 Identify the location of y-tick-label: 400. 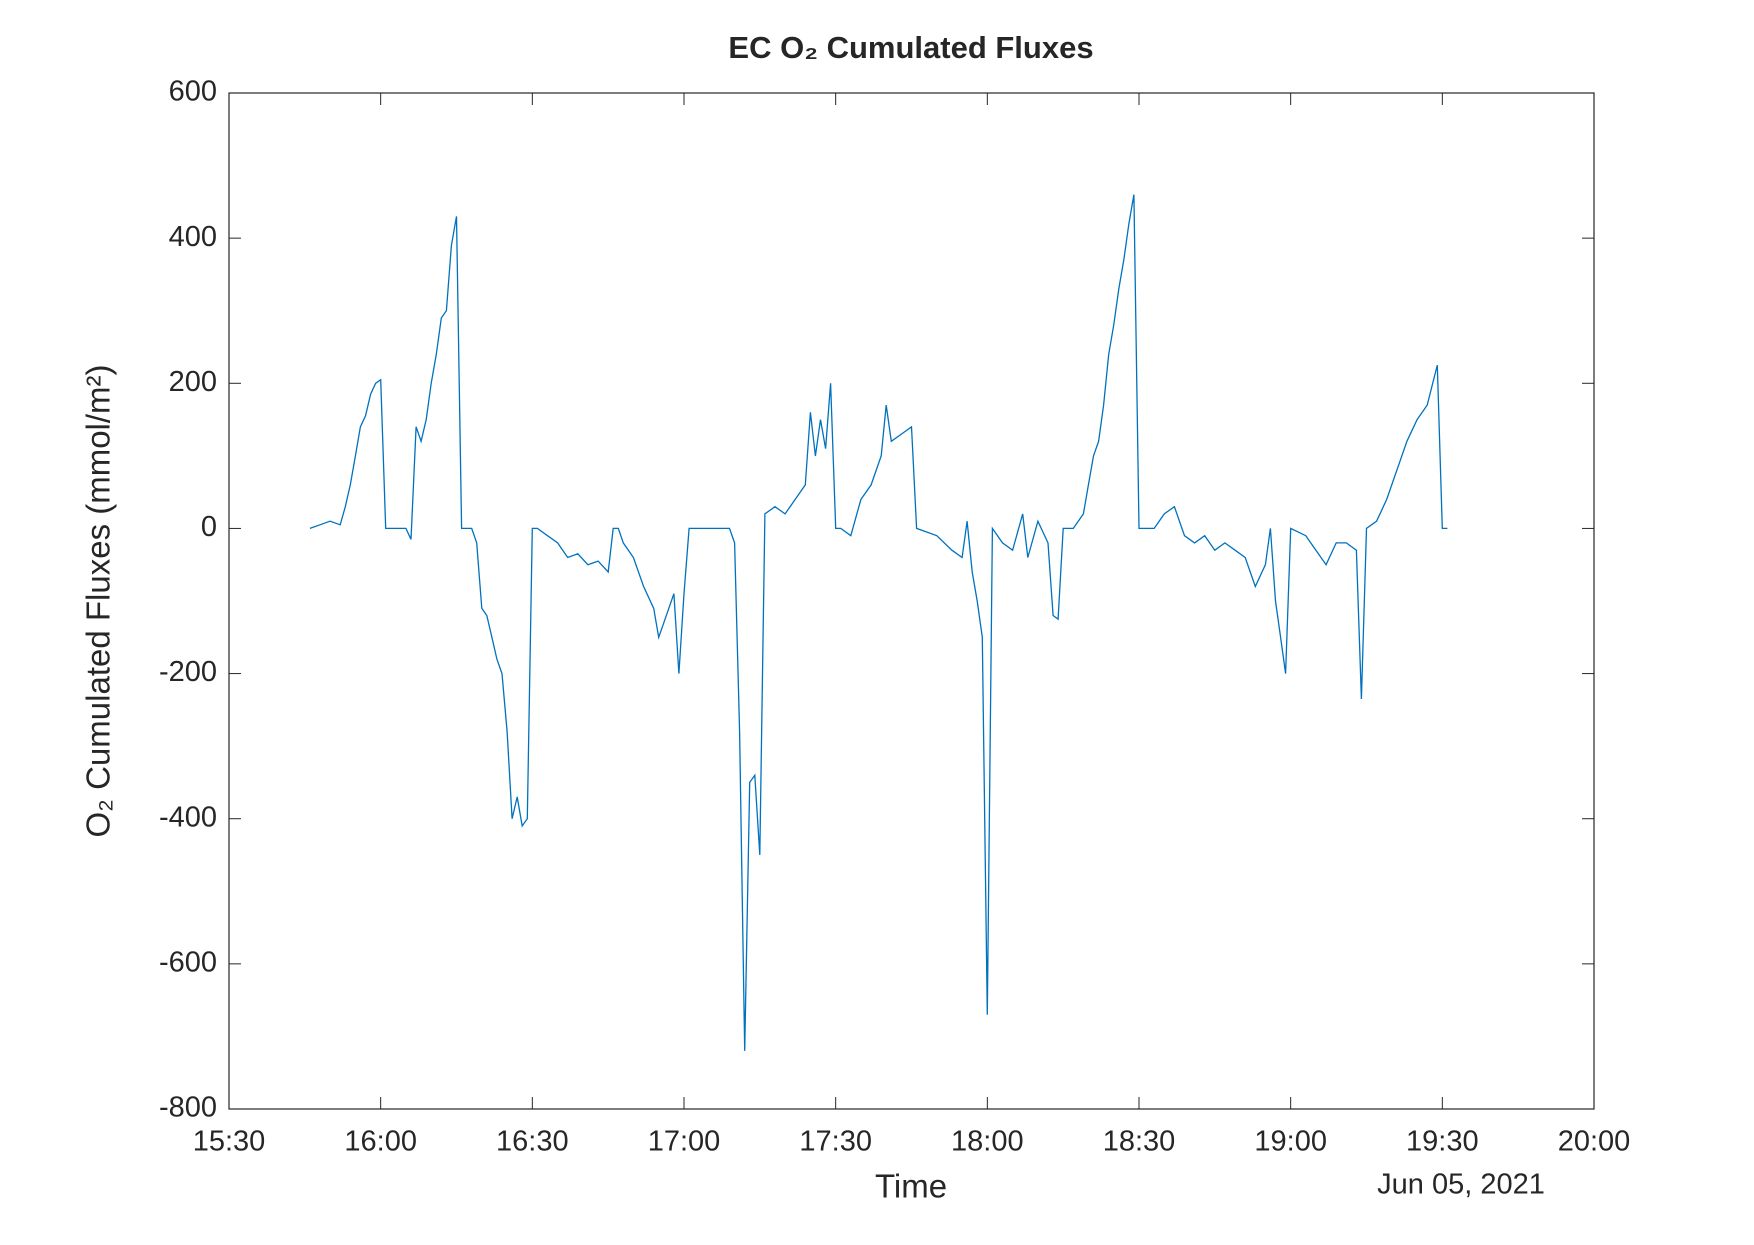
(193, 237).